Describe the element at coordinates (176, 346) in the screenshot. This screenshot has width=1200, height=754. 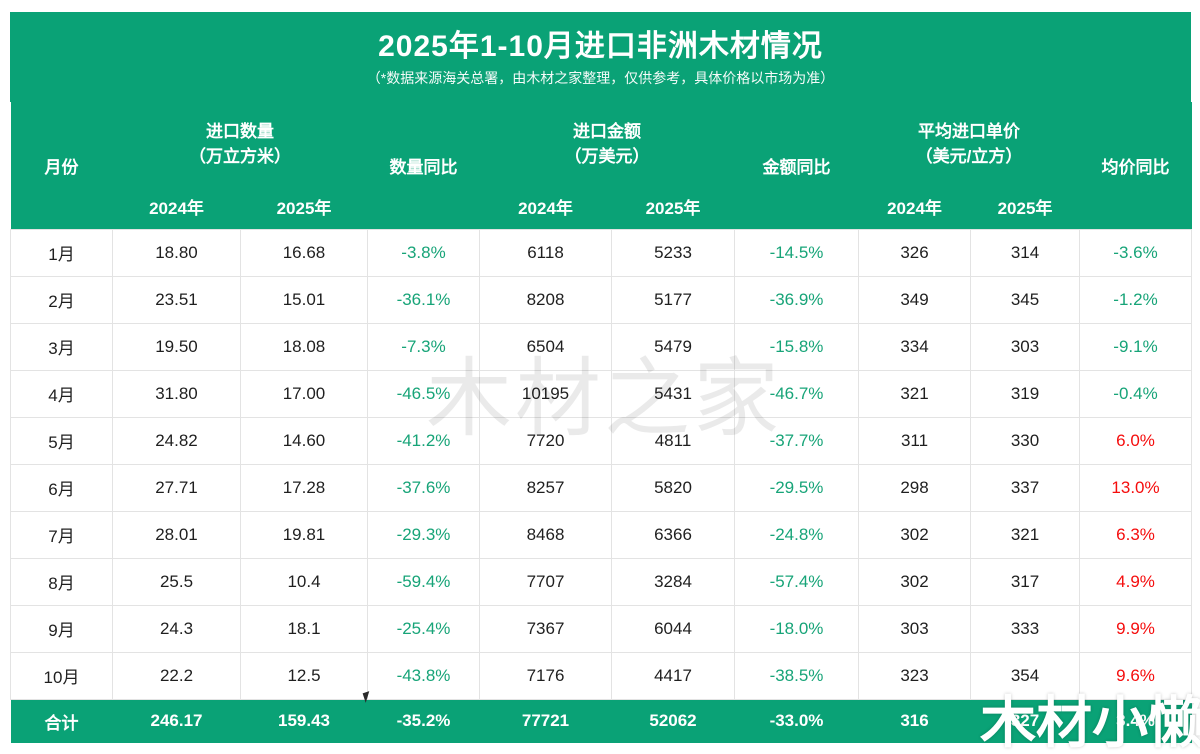
I see `cell-qty-2024: 19.50` at that location.